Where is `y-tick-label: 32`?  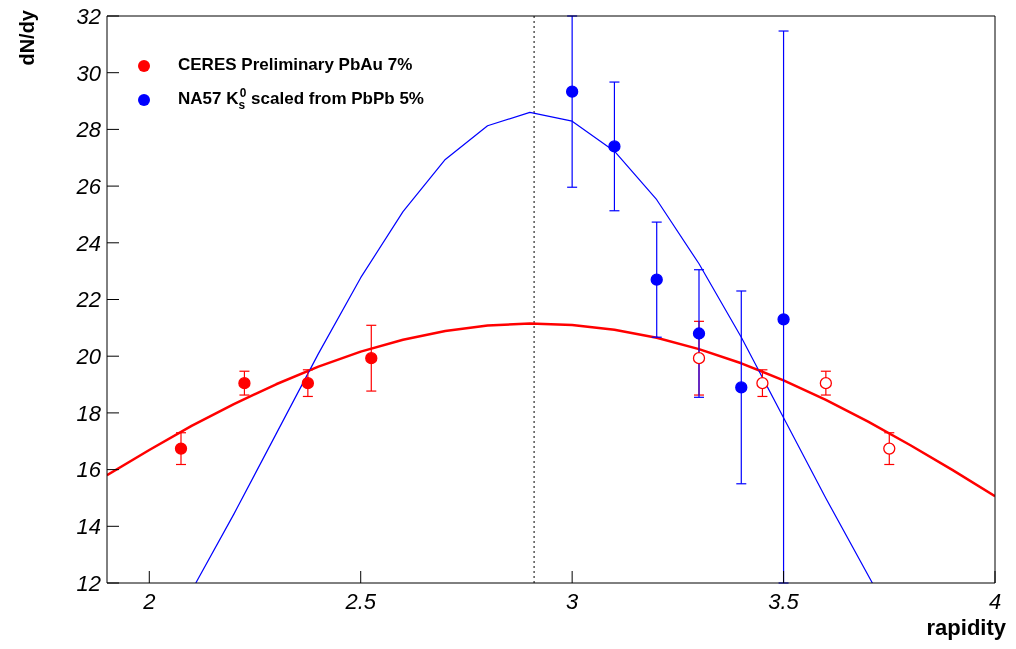 y-tick-label: 32 is located at coordinates (88, 16).